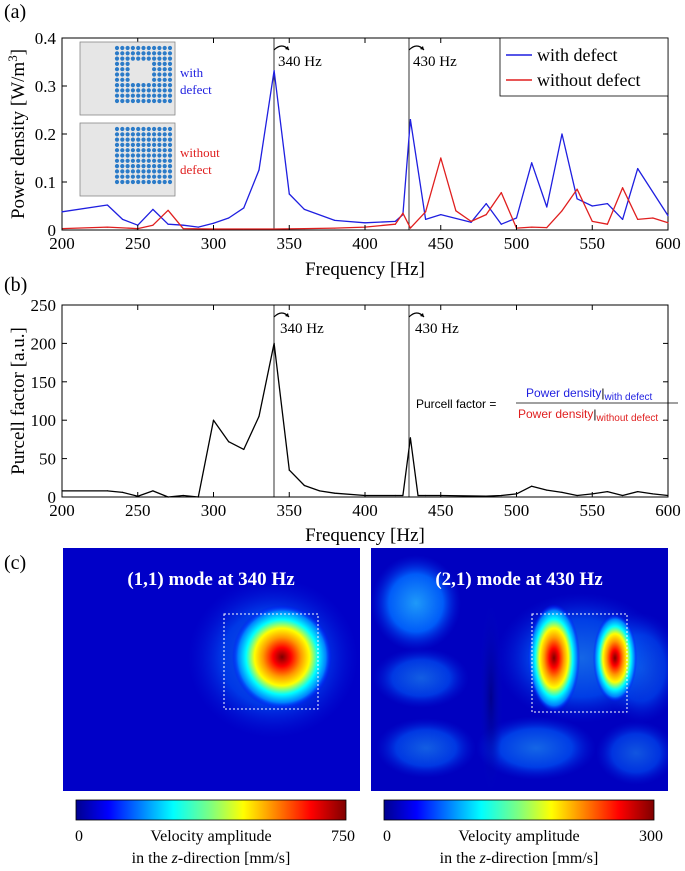 This screenshot has height=871, width=685. I want to click on inset-label-with: with, so click(192, 72).